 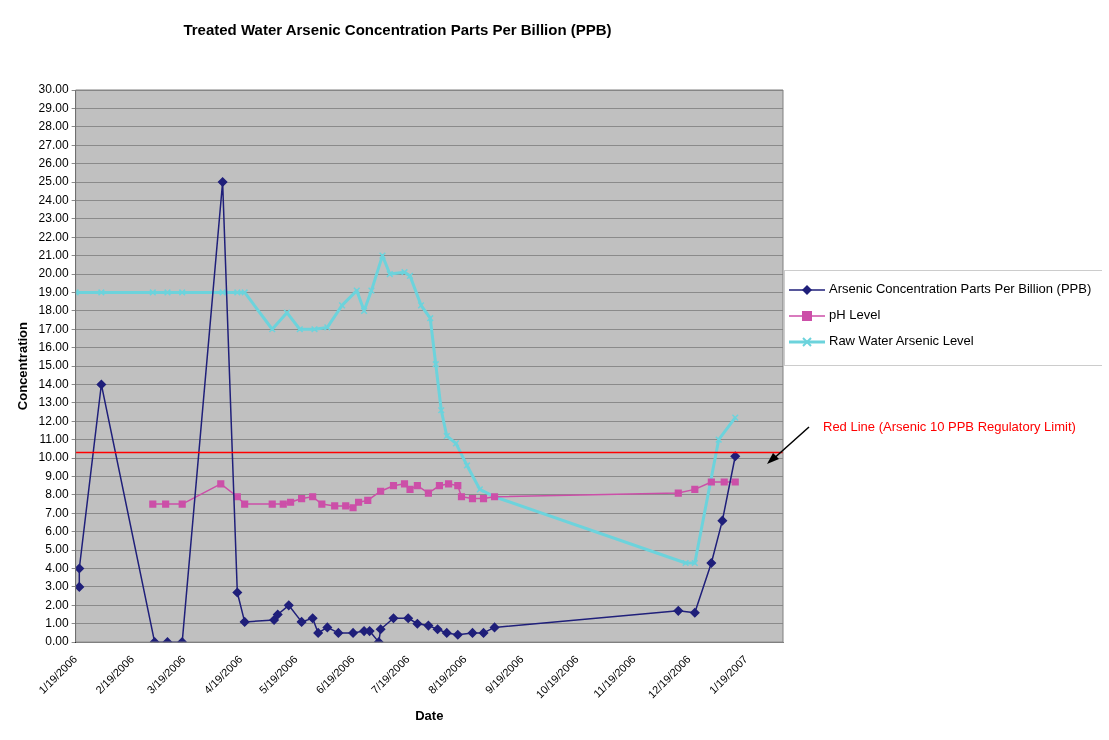 What do you see at coordinates (57, 549) in the screenshot?
I see `y-tick-label: 5.00` at bounding box center [57, 549].